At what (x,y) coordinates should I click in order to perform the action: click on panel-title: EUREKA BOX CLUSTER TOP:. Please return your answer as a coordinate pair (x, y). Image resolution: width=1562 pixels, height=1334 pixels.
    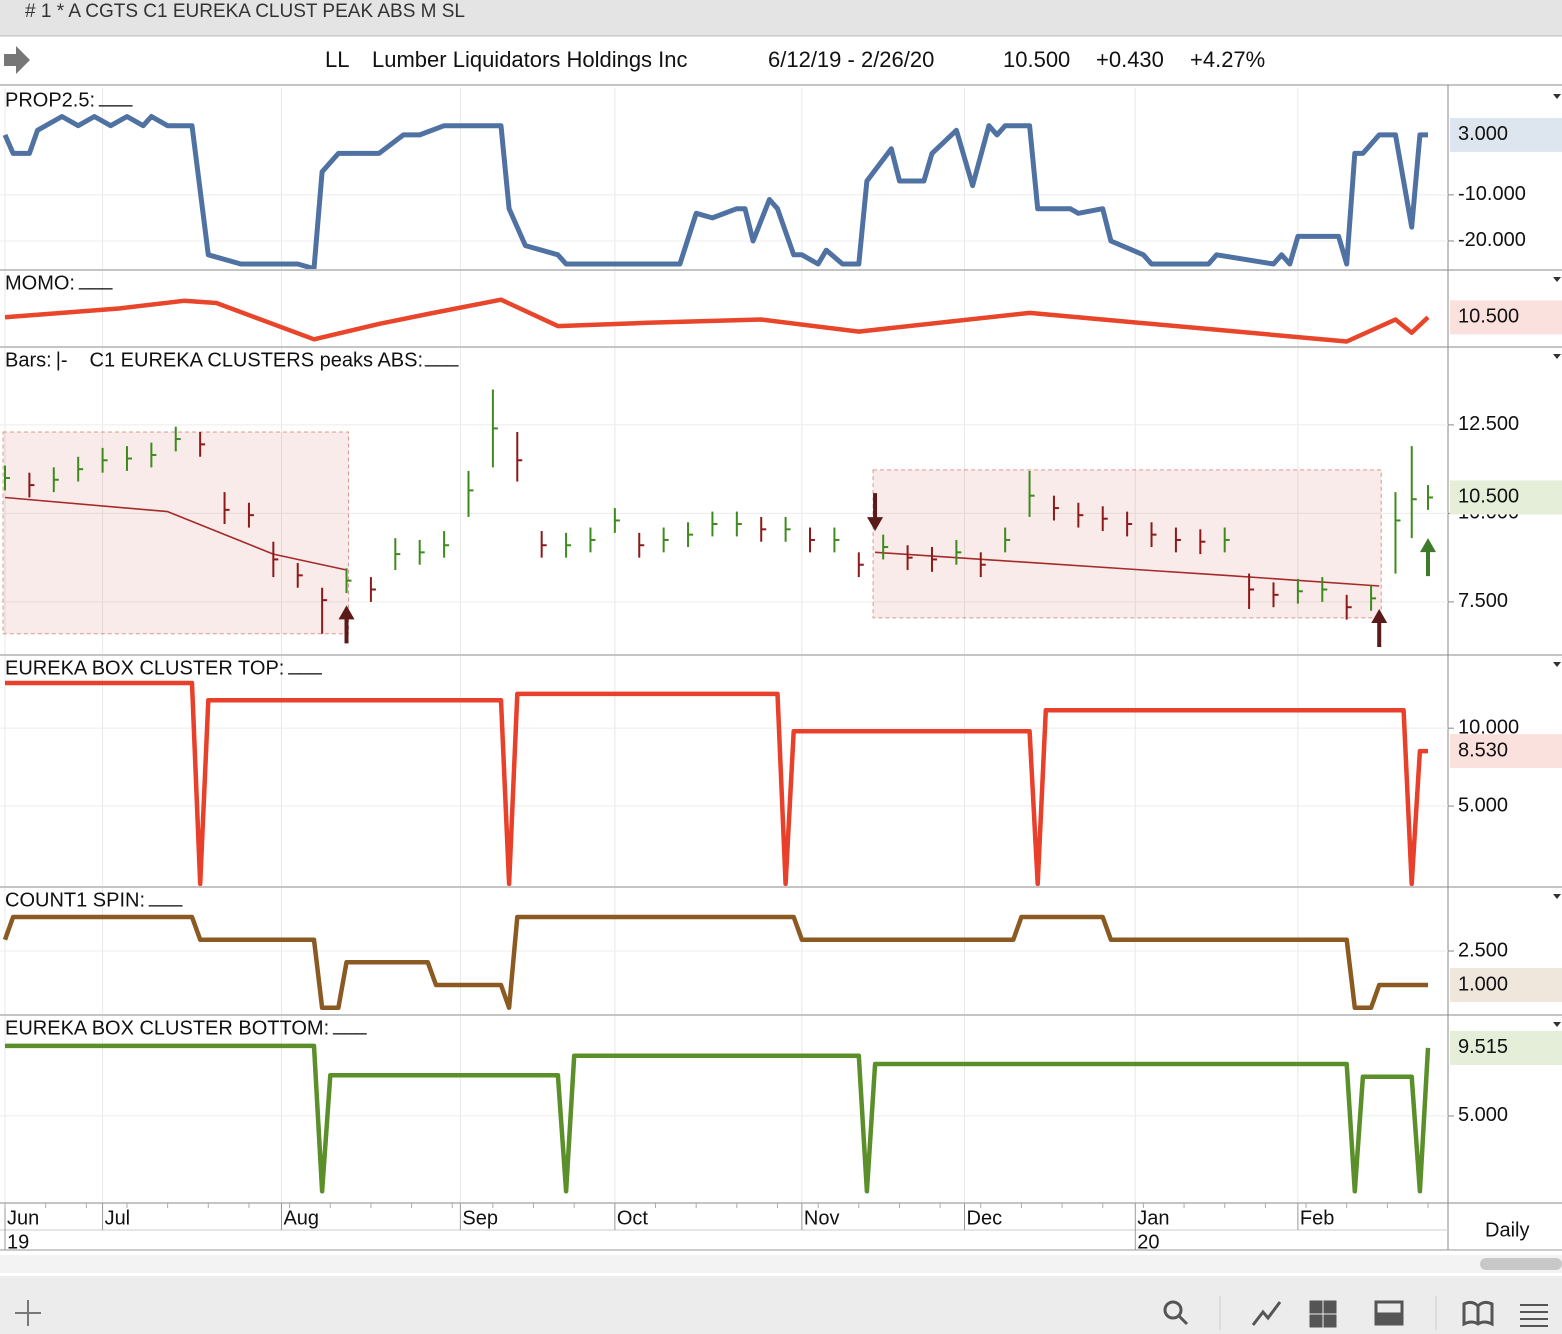
    Looking at the image, I should click on (144, 668).